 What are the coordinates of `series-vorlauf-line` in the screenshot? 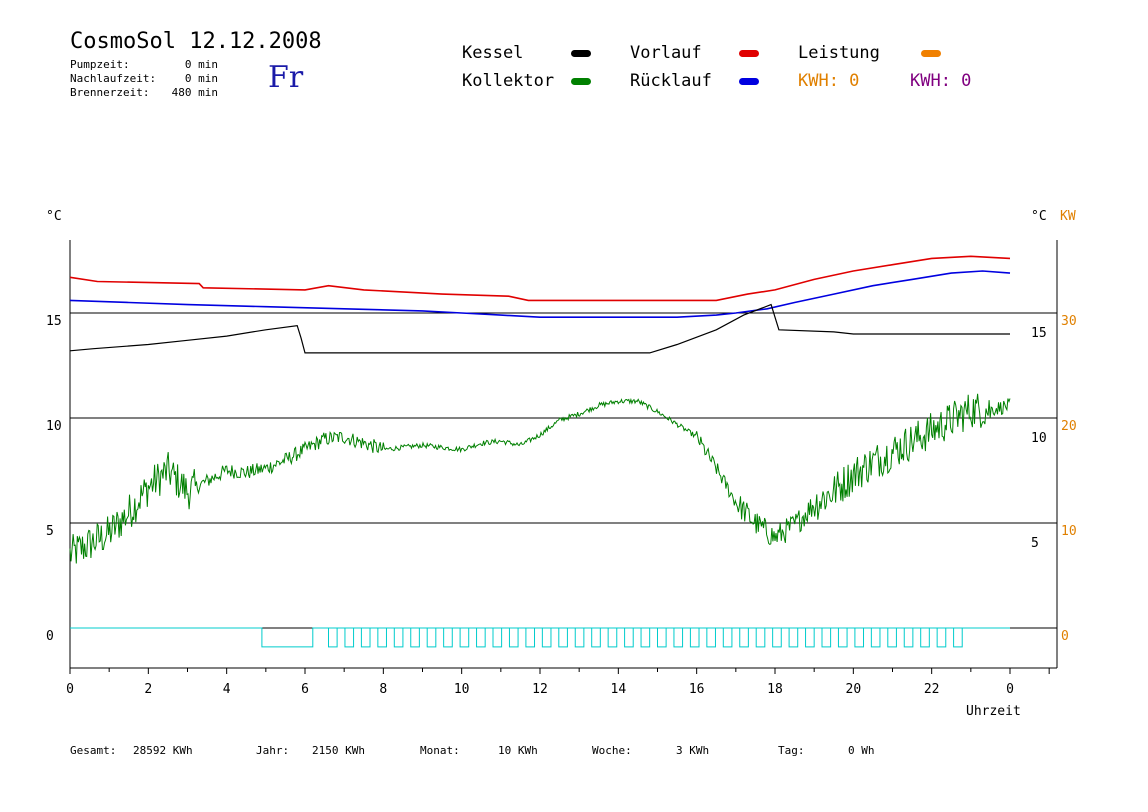 It's located at (540, 278).